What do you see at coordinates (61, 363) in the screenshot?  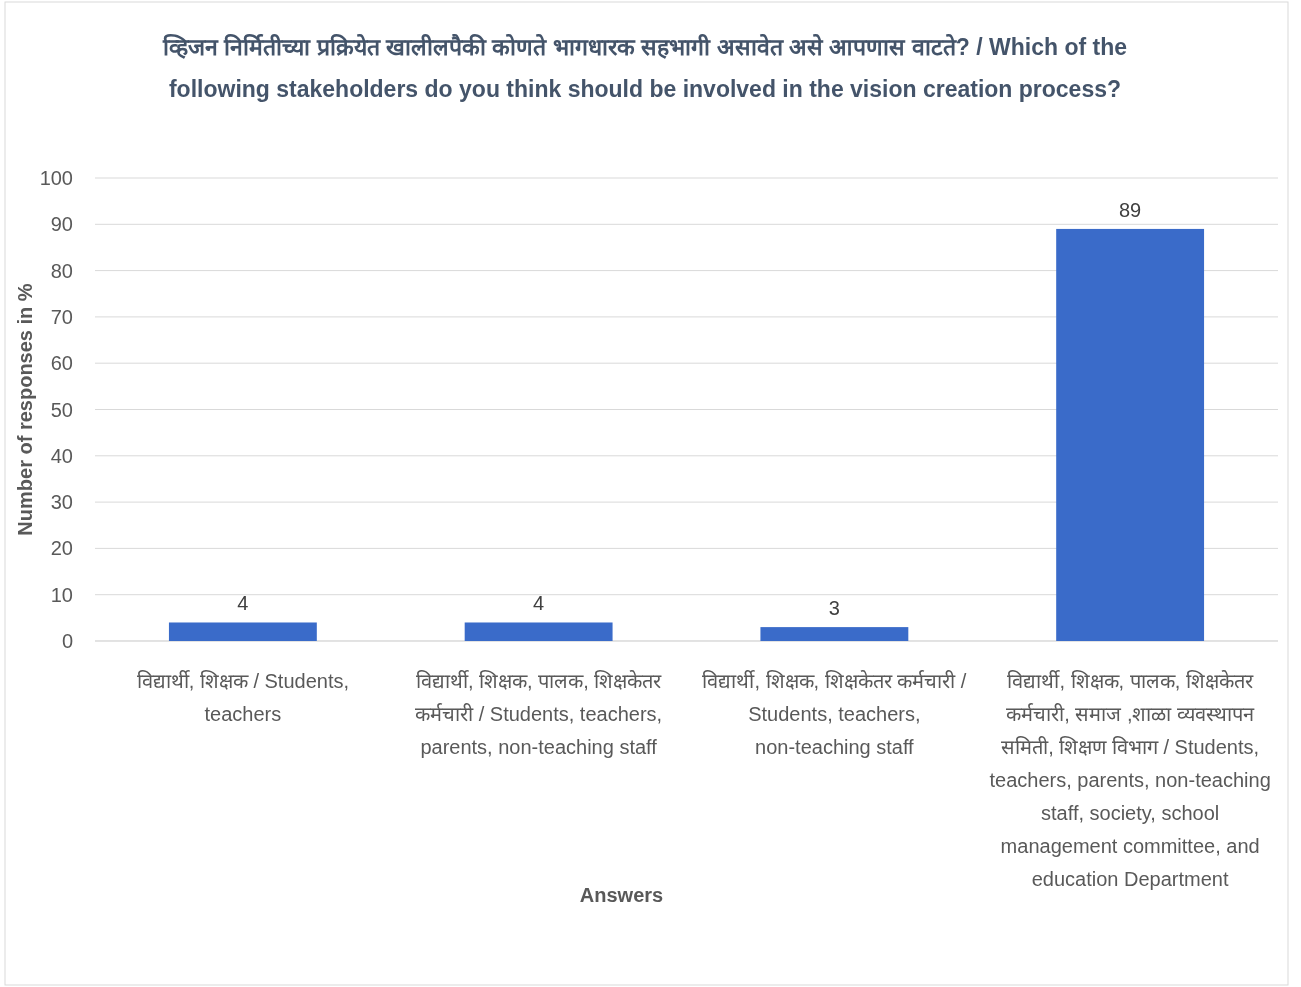 I see `y-tick-label: 60` at bounding box center [61, 363].